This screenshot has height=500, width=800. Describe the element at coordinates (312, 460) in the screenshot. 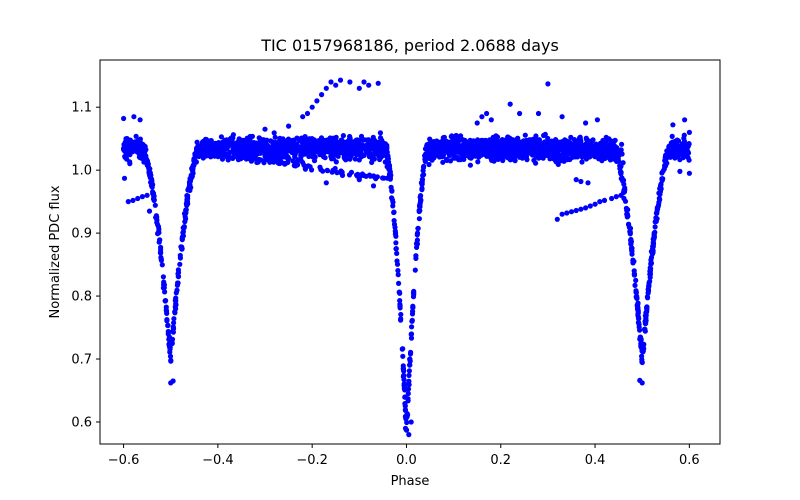

I see `x-tick-label: −0.2` at that location.